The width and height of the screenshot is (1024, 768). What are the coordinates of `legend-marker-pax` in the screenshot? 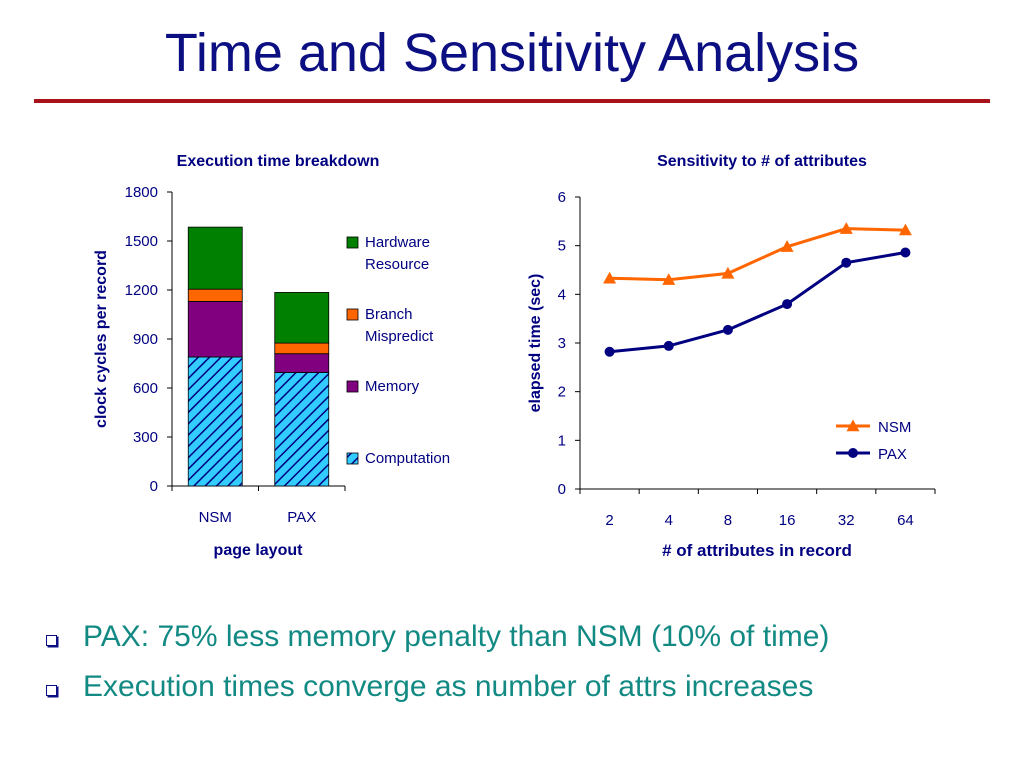 It's located at (853, 453).